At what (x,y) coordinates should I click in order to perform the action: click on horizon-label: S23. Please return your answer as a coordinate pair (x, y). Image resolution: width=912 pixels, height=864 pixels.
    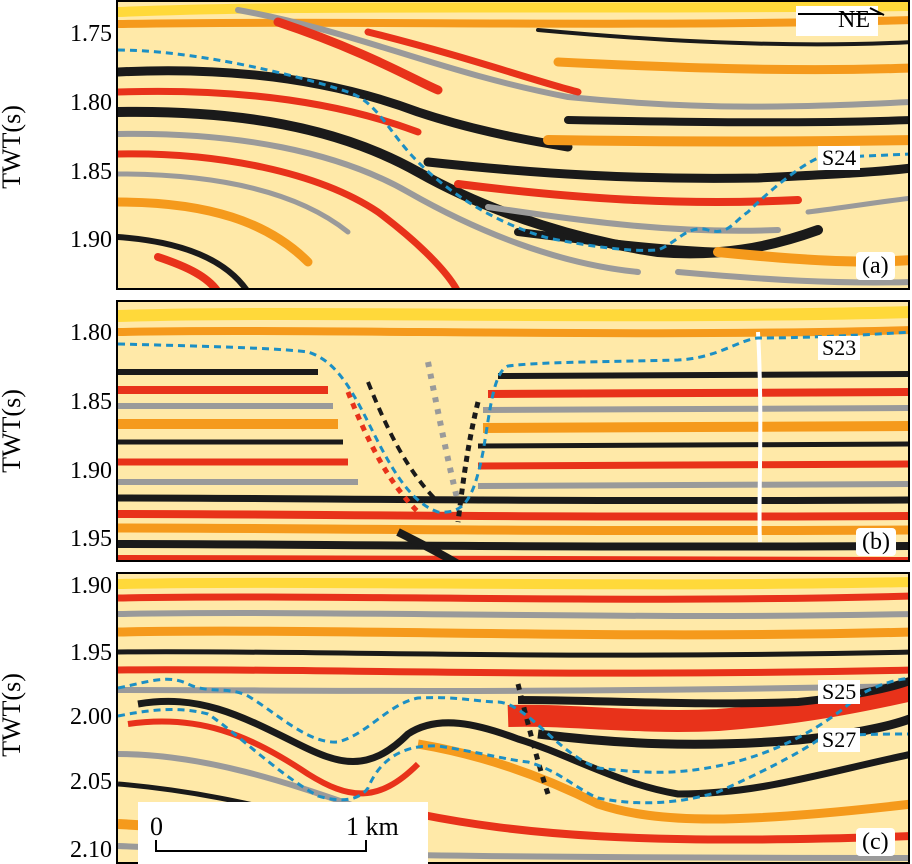
    Looking at the image, I should click on (839, 348).